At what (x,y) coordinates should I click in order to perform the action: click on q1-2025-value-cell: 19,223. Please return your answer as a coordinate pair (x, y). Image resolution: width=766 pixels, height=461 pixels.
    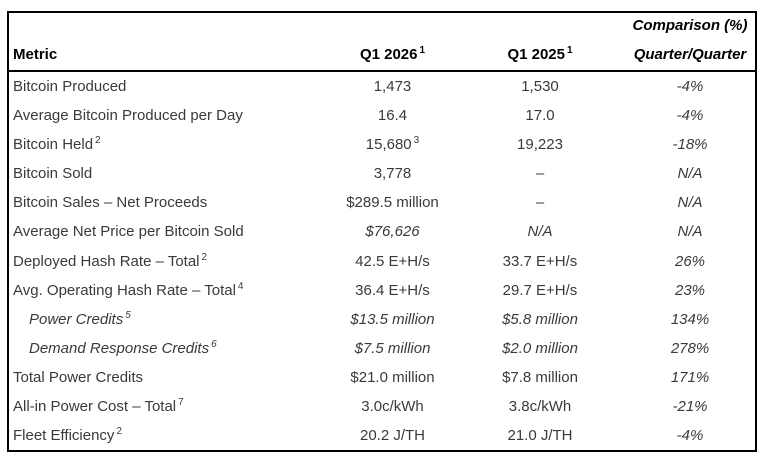
    Looking at the image, I should click on (540, 145).